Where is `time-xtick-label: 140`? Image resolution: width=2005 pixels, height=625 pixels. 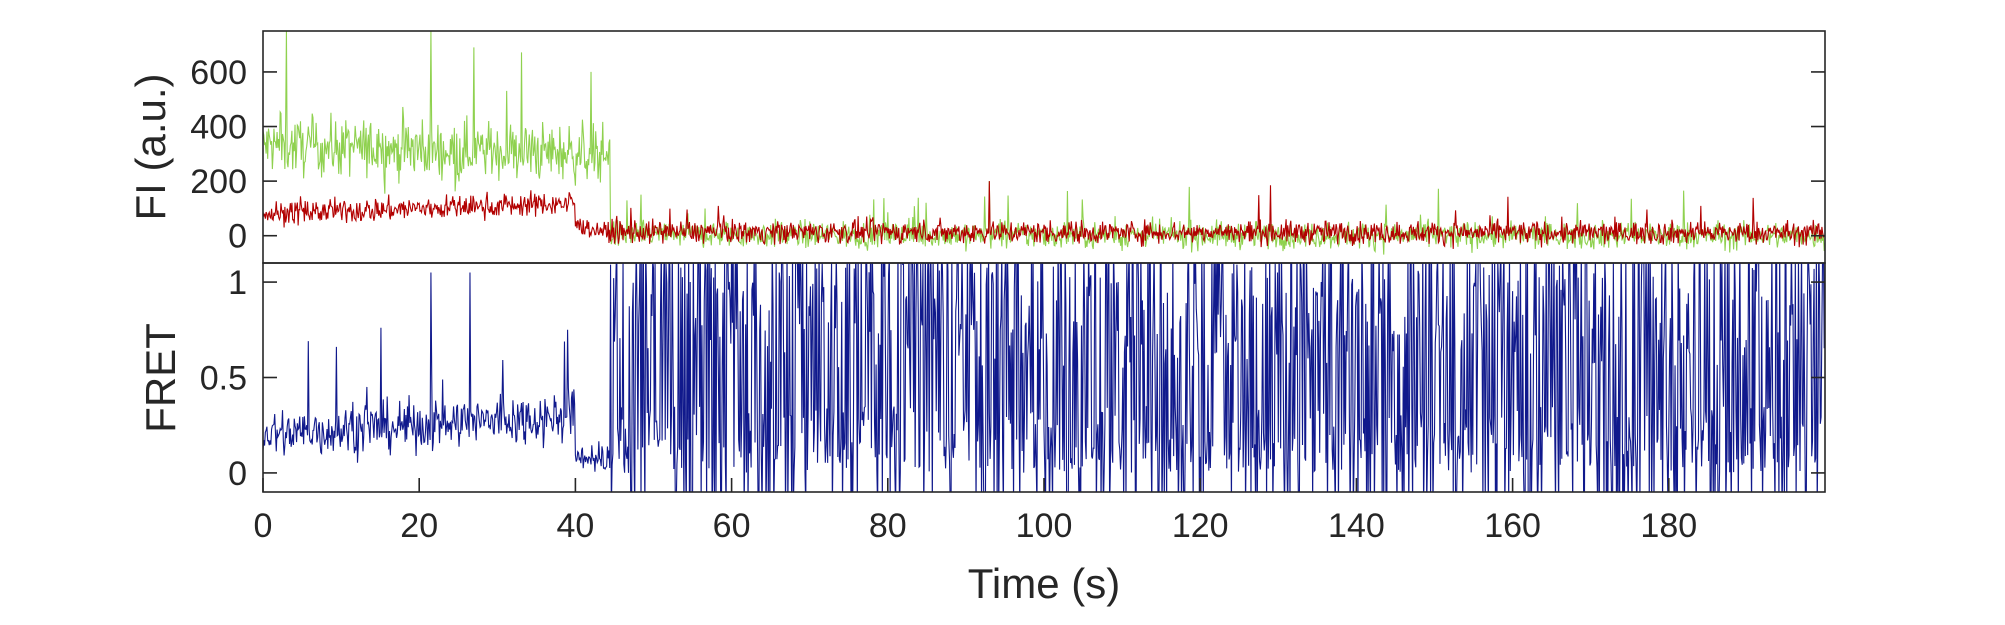 time-xtick-label: 140 is located at coordinates (1356, 526).